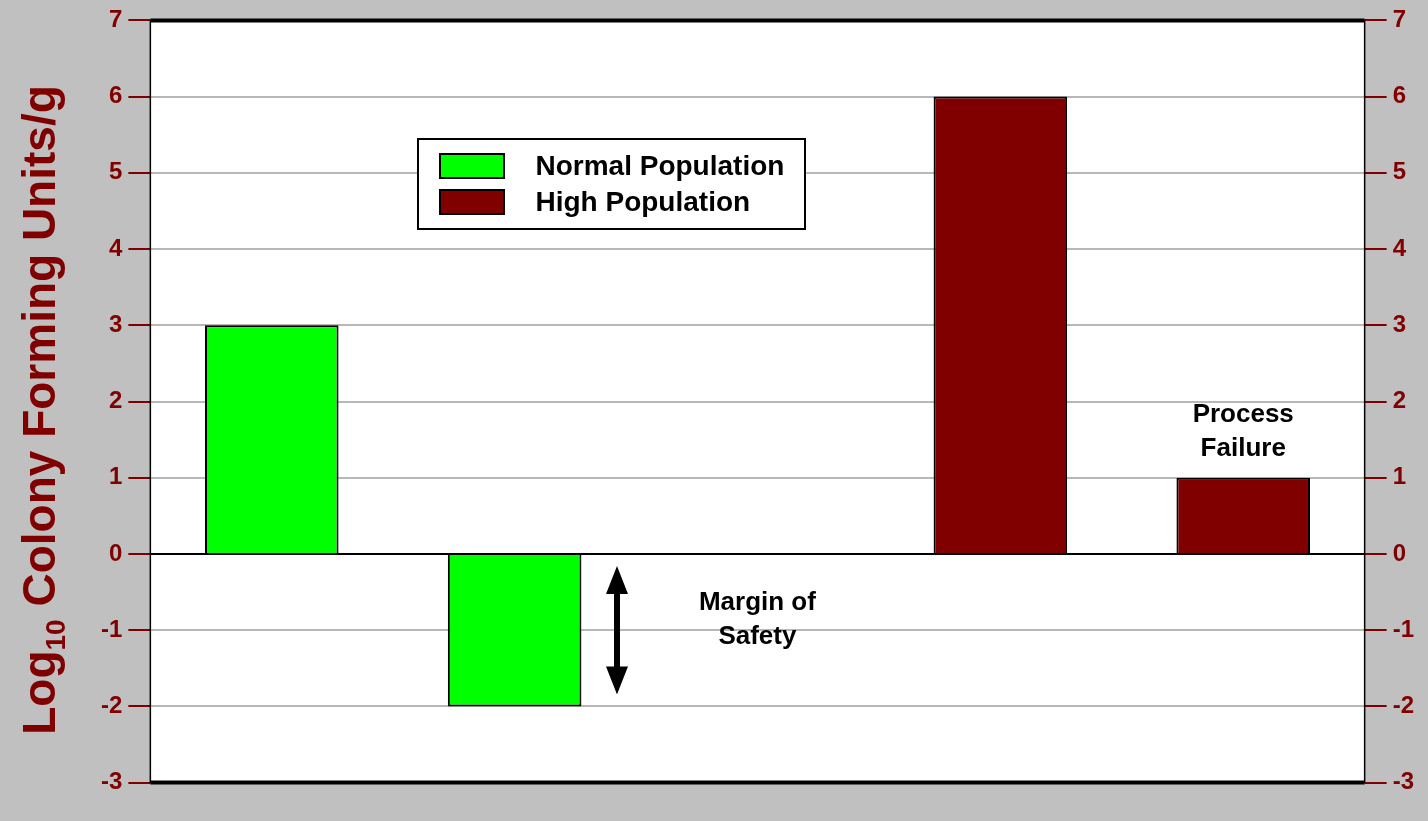 Image resolution: width=1428 pixels, height=821 pixels. Describe the element at coordinates (660, 166) in the screenshot. I see `legend-label: Normal Population` at that location.